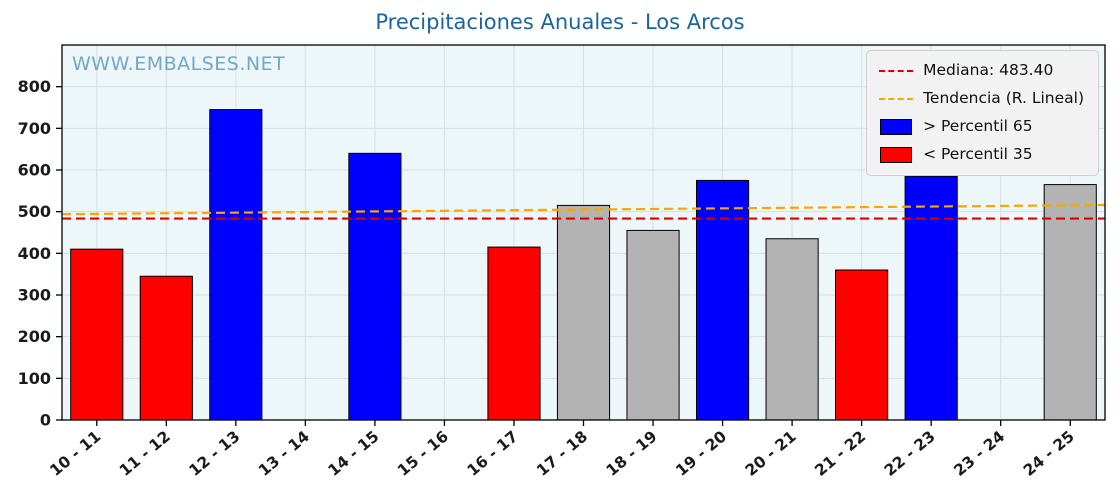 The image size is (1120, 500). What do you see at coordinates (978, 126) in the screenshot?
I see `legend-label-above: > Percentil 65` at bounding box center [978, 126].